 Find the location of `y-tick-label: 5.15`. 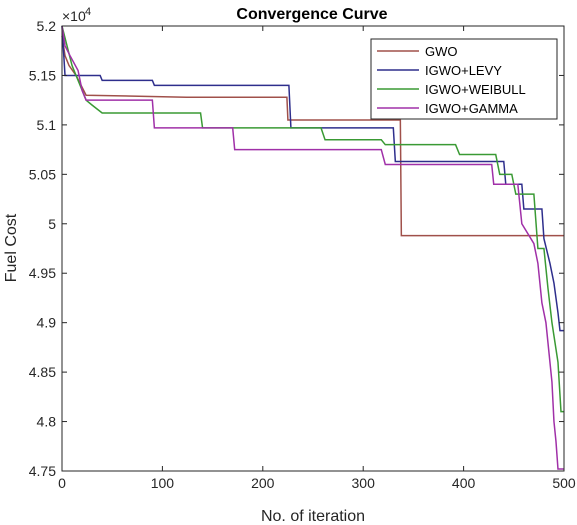

y-tick-label: 5.15 is located at coordinates (42, 75).